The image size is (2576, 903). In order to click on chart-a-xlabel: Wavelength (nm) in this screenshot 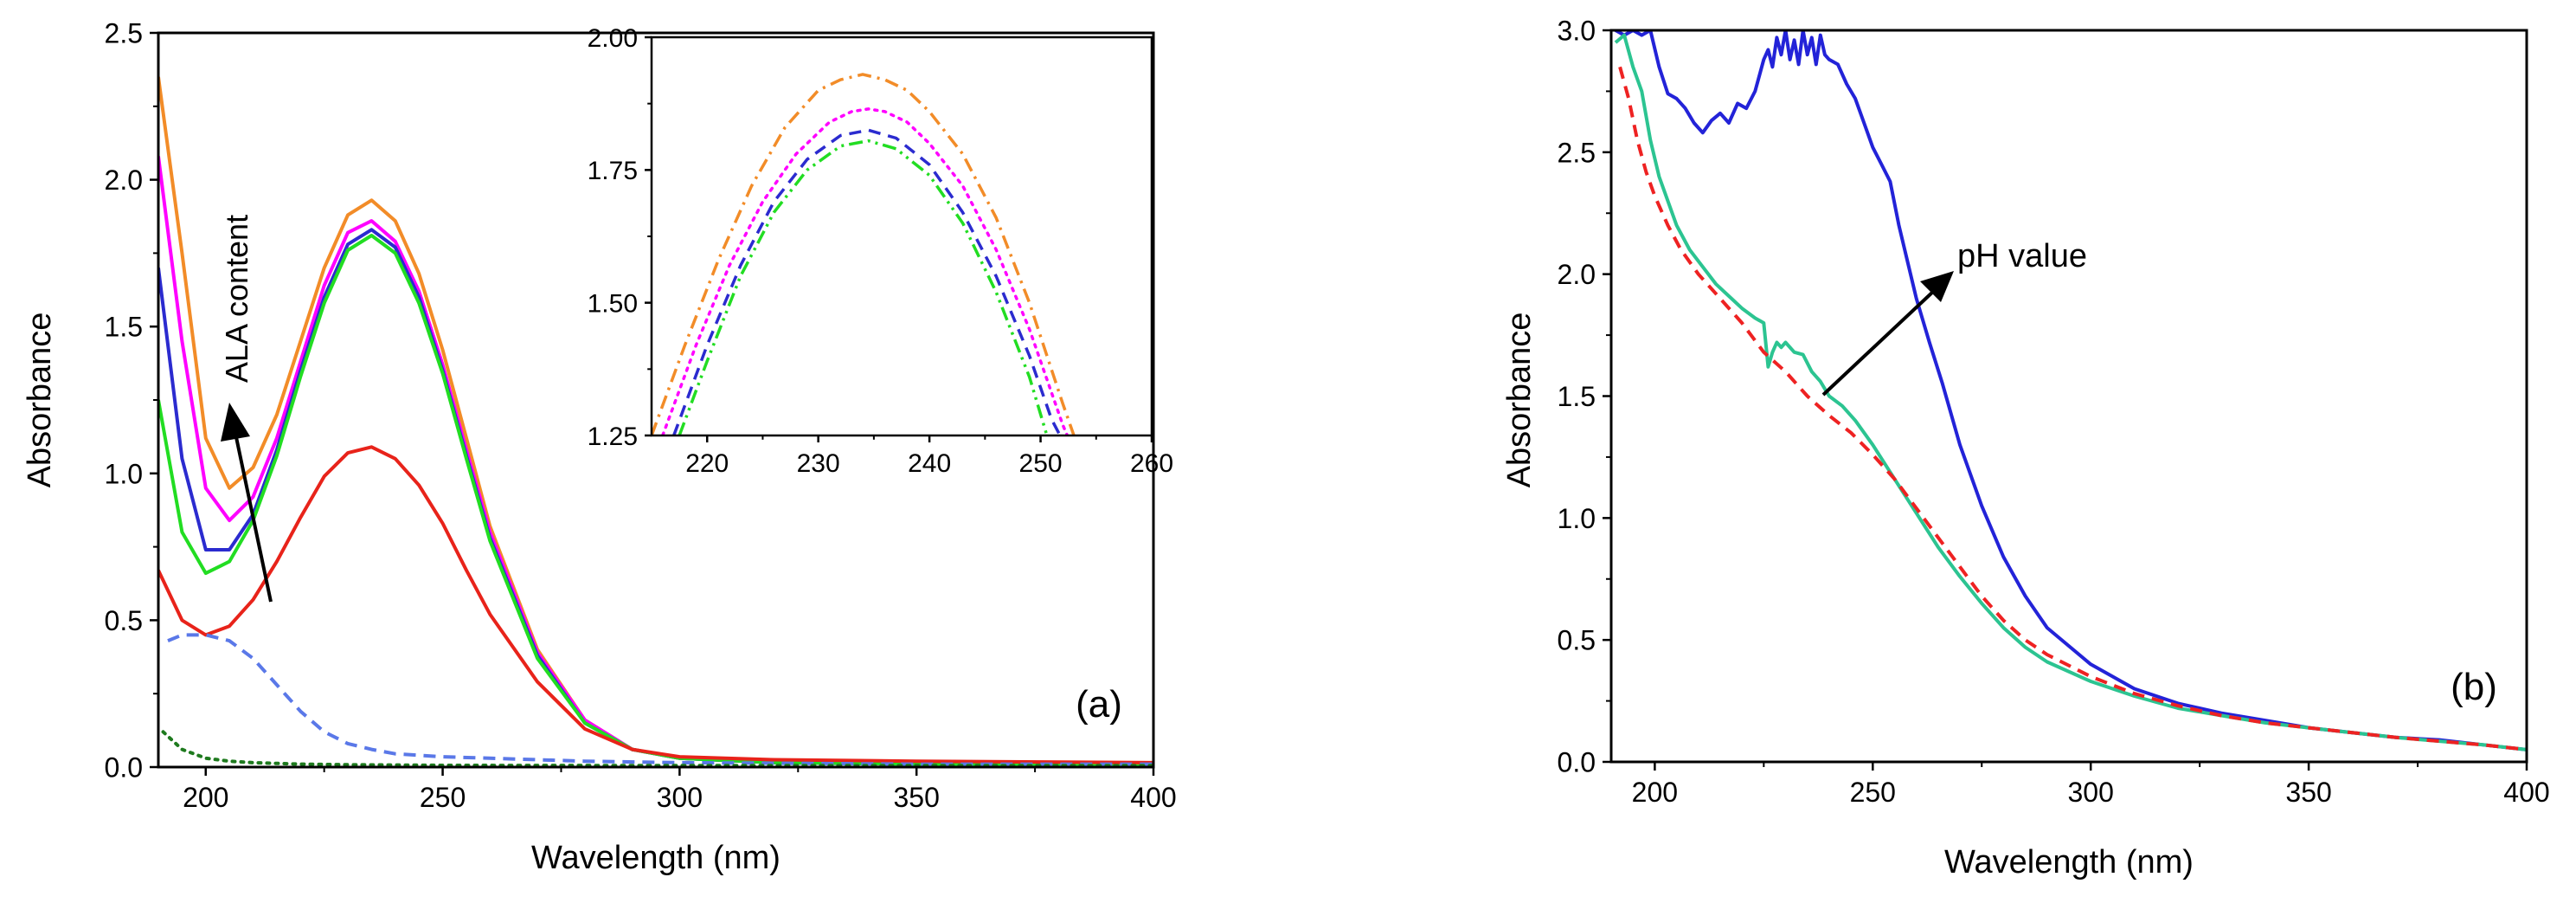, I will do `click(656, 858)`.